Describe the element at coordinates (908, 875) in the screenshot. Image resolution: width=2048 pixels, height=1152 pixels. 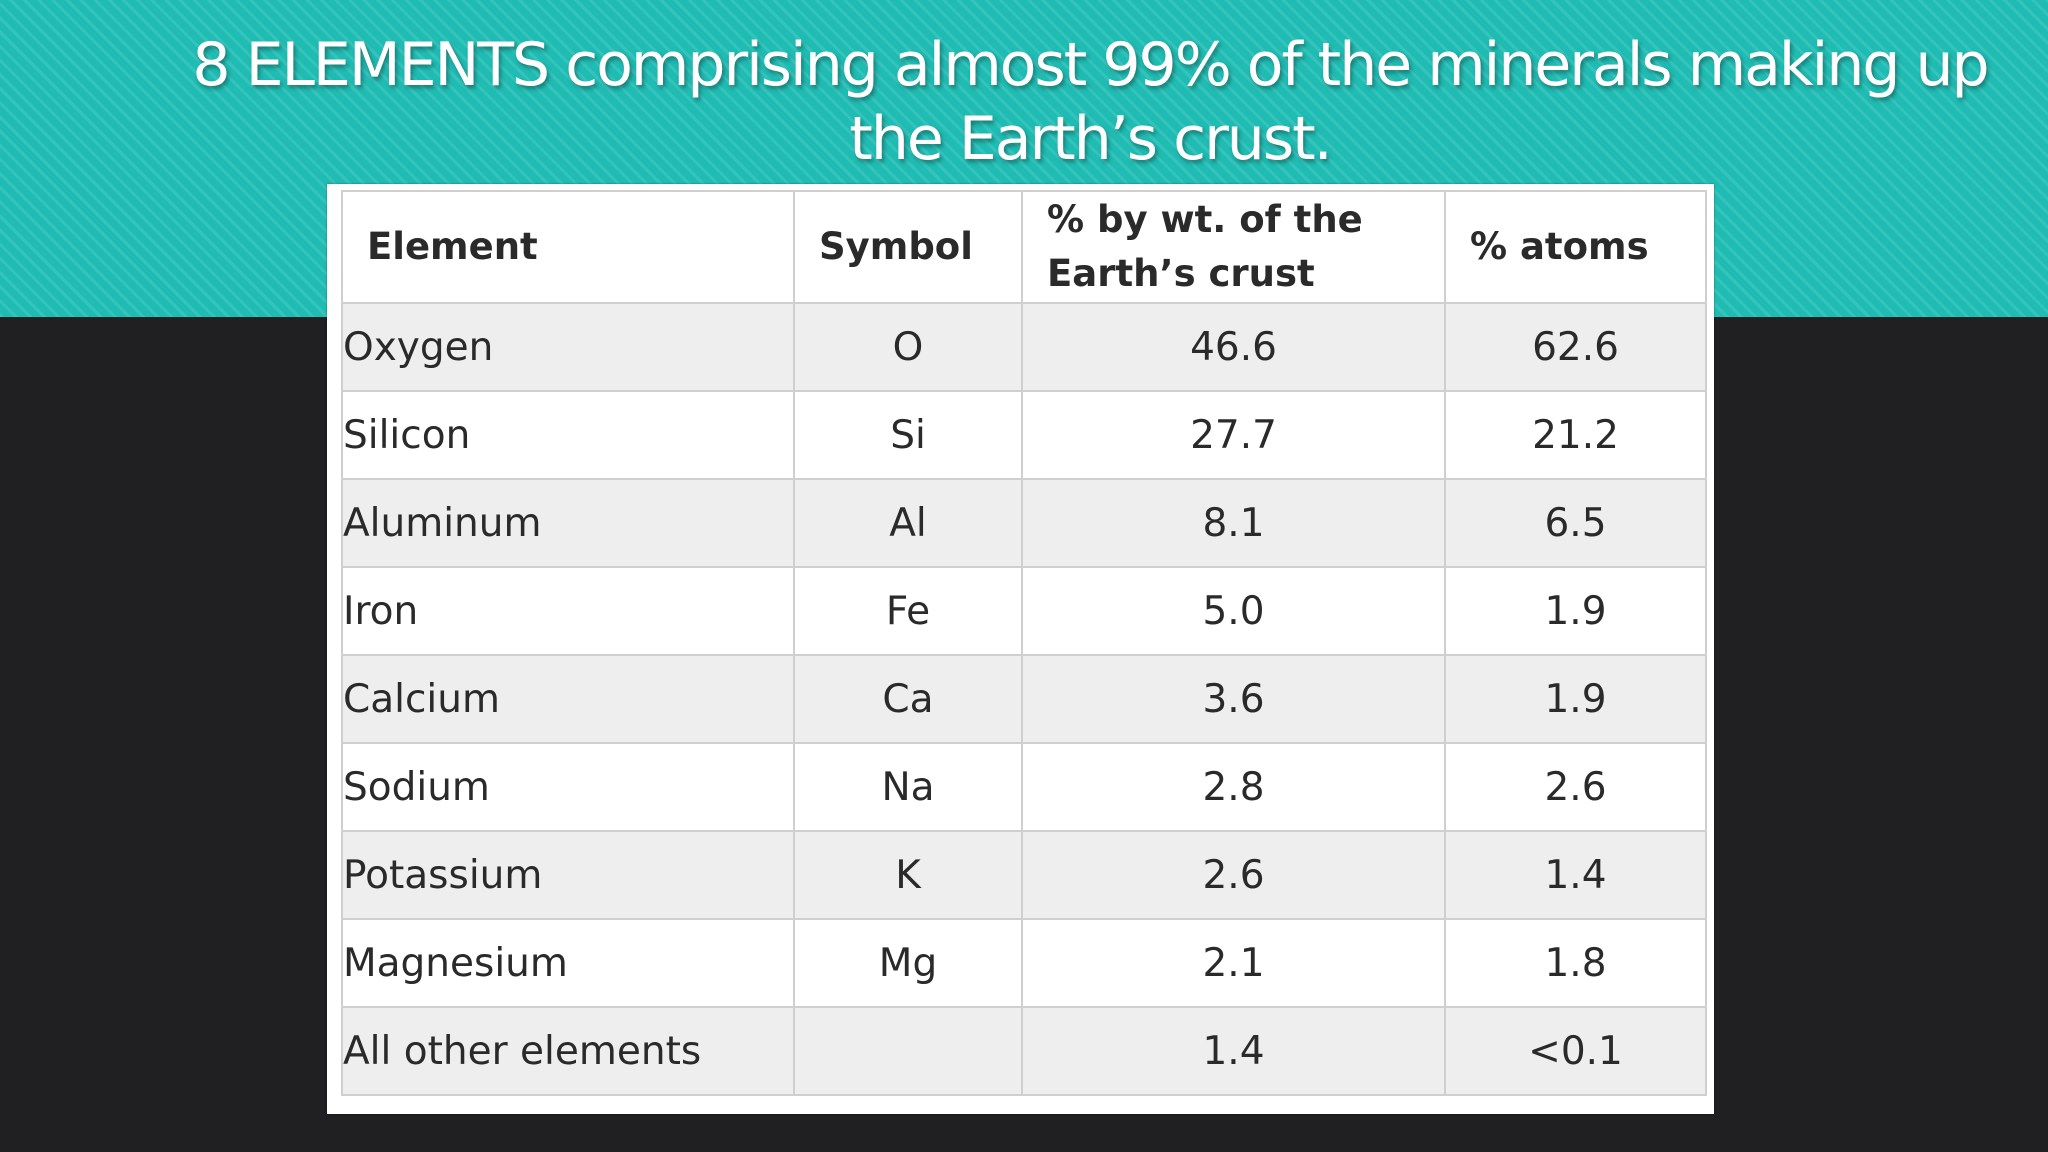
I see `element-symbol: K` at that location.